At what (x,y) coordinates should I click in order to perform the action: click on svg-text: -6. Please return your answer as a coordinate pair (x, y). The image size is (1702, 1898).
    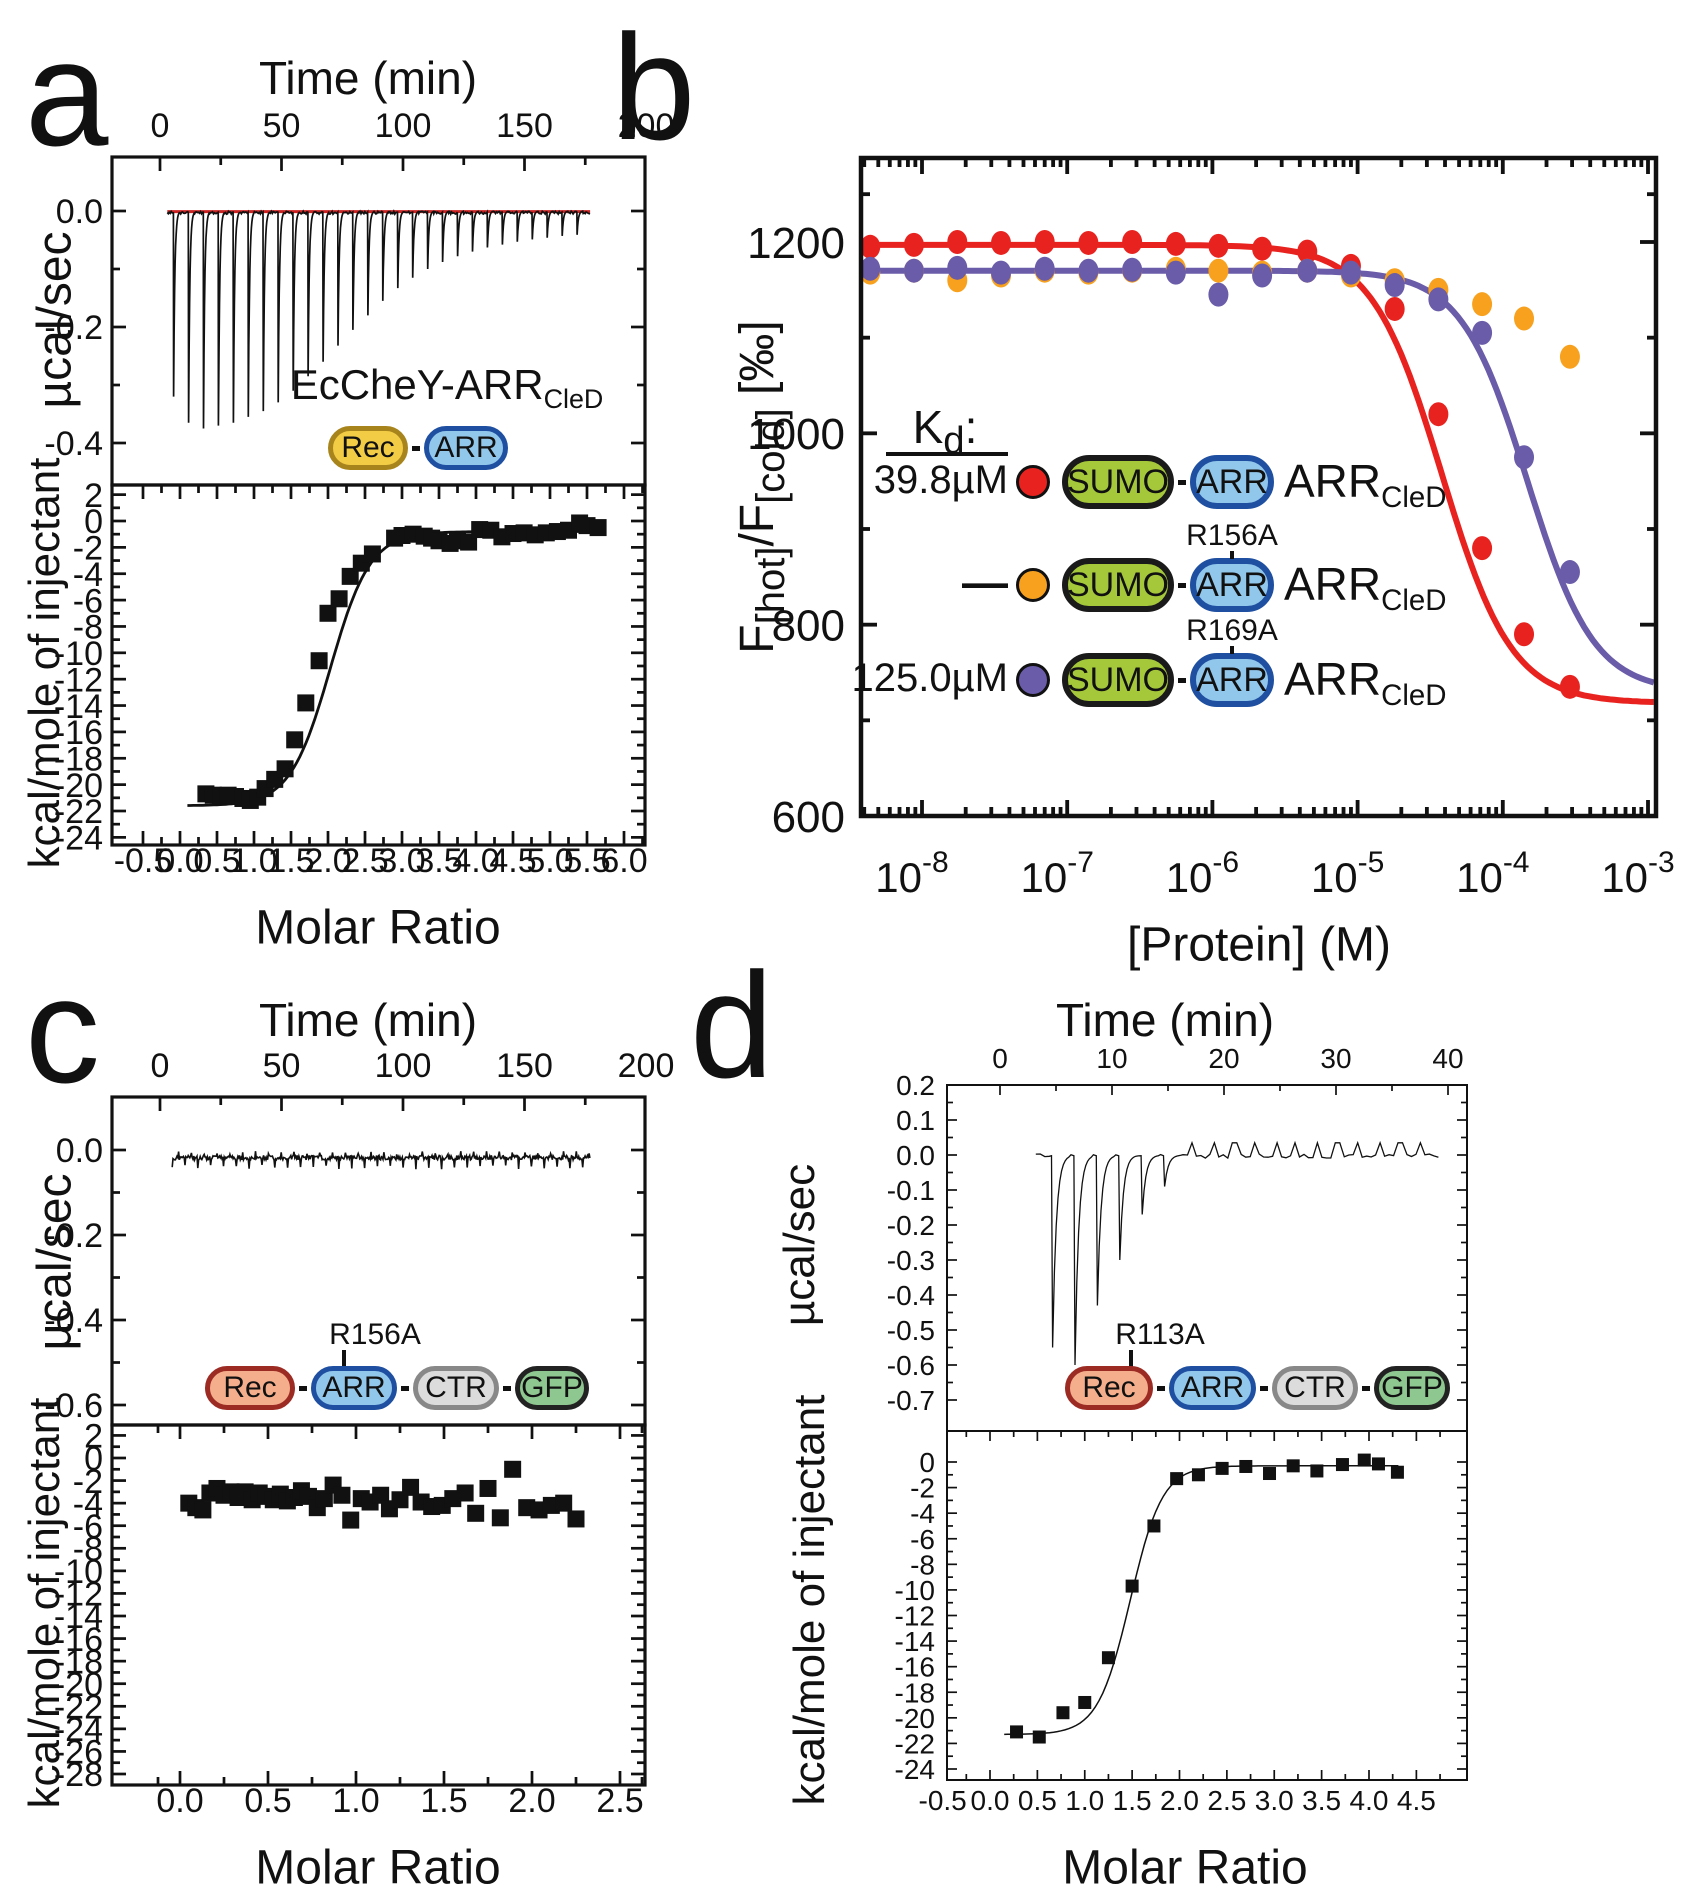
    Looking at the image, I should click on (922, 1539).